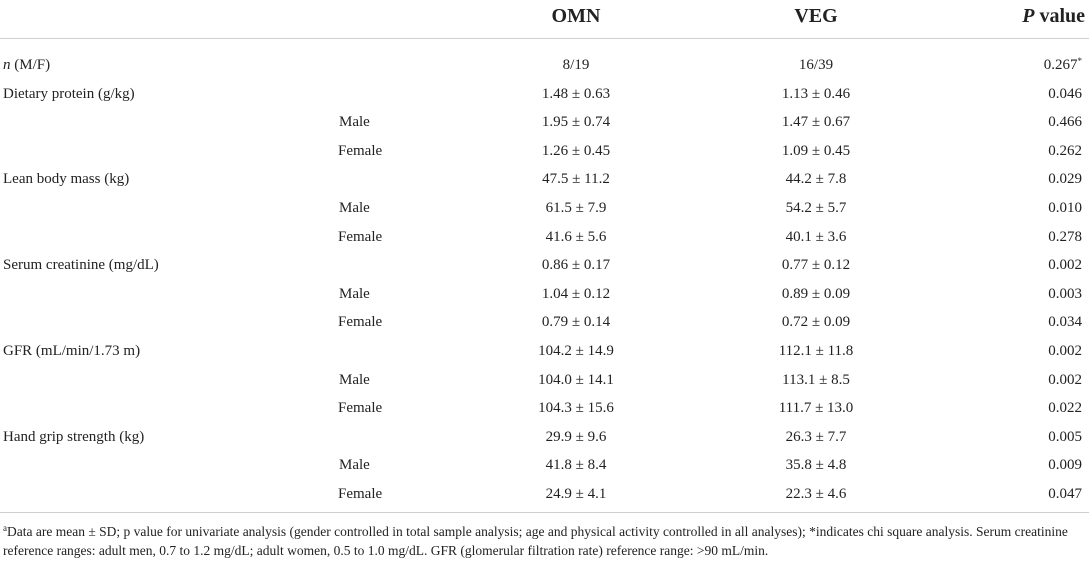 The width and height of the screenshot is (1089, 565). I want to click on table-row: Female 1.26 ± 0.45 1.09 ± 0.45 0.262, so click(544, 151).